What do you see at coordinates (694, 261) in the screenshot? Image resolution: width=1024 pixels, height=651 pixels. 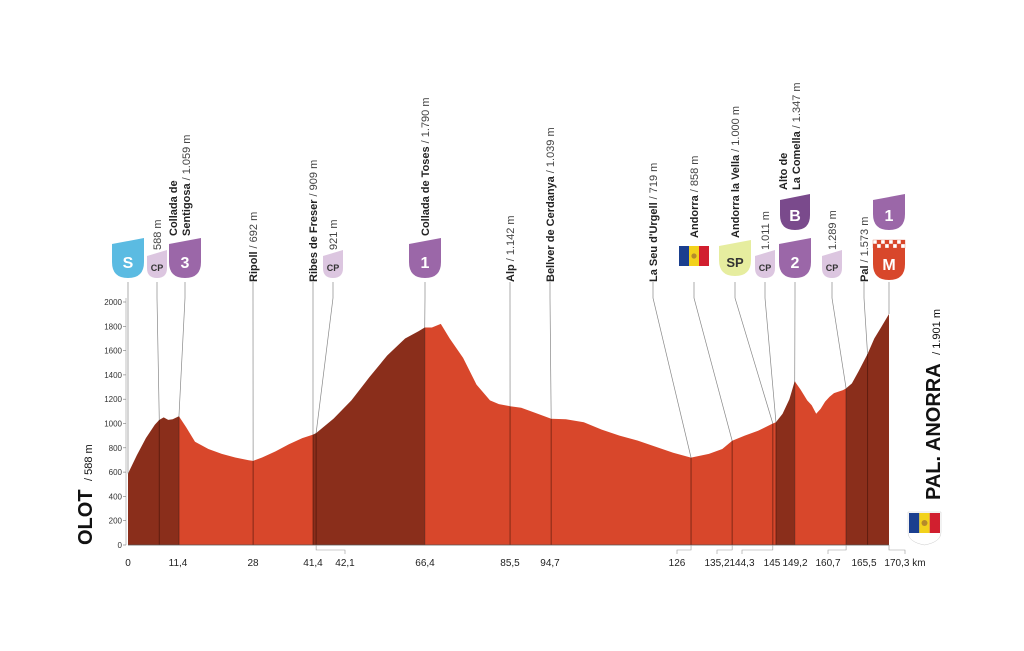 I see `andorra-flag-icon` at bounding box center [694, 261].